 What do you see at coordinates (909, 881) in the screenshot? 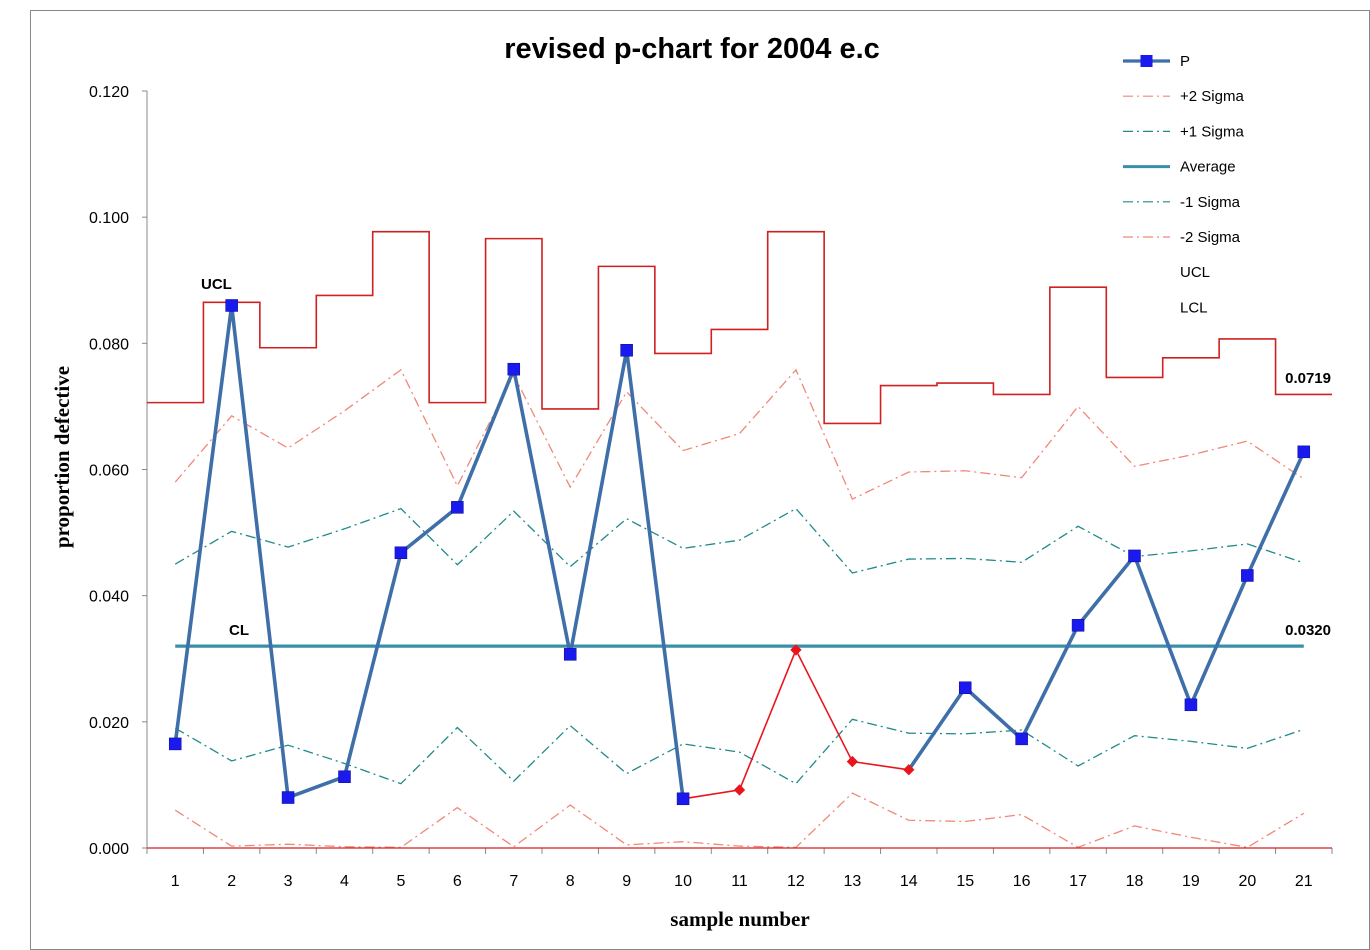
I see `x-tick-label: 14` at bounding box center [909, 881].